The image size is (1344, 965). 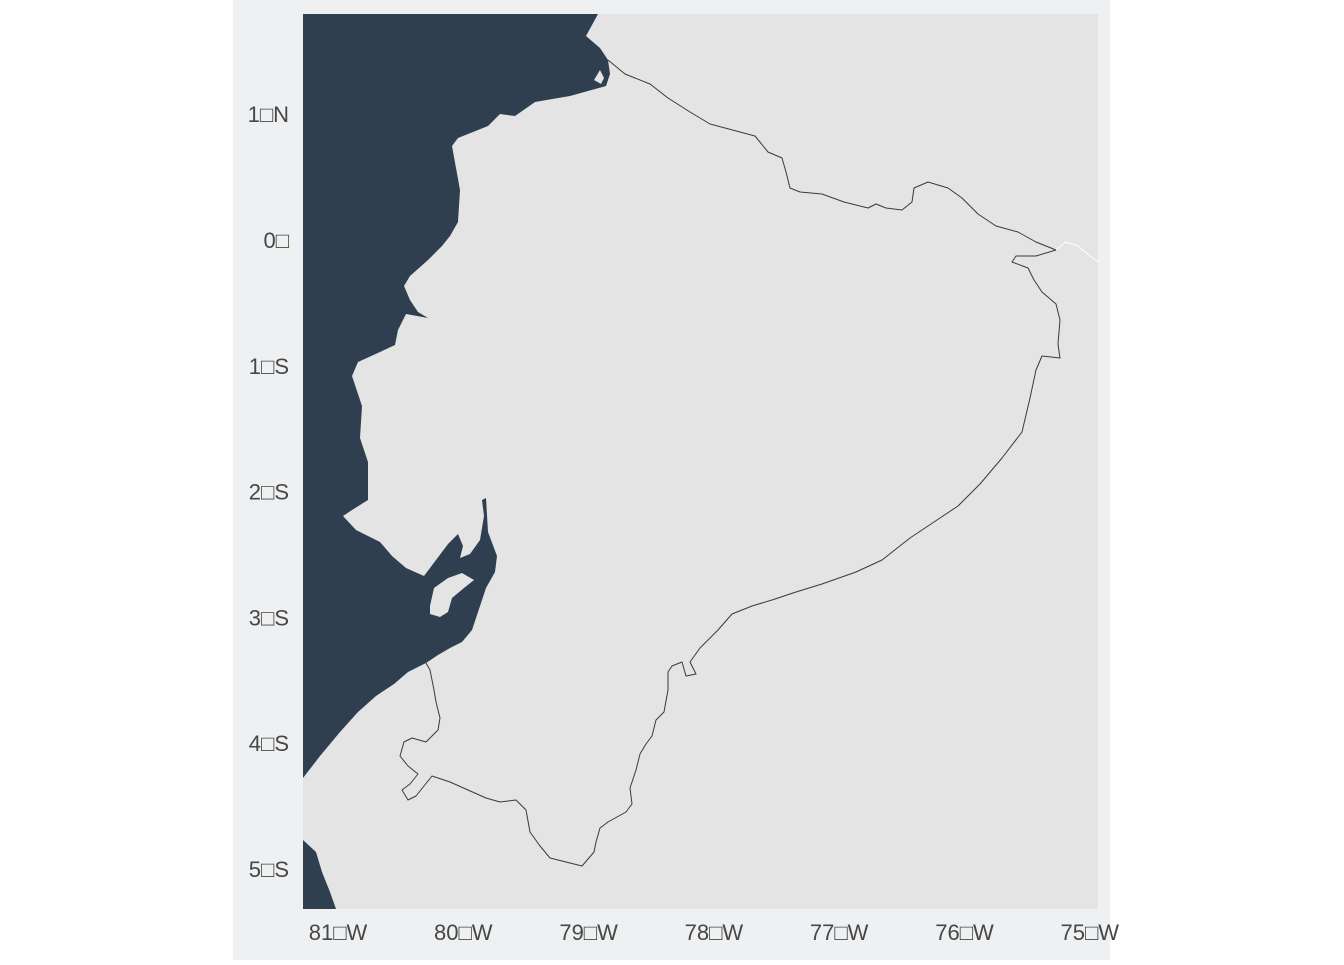 What do you see at coordinates (268, 114) in the screenshot?
I see `latitude-tick-label: 1□N` at bounding box center [268, 114].